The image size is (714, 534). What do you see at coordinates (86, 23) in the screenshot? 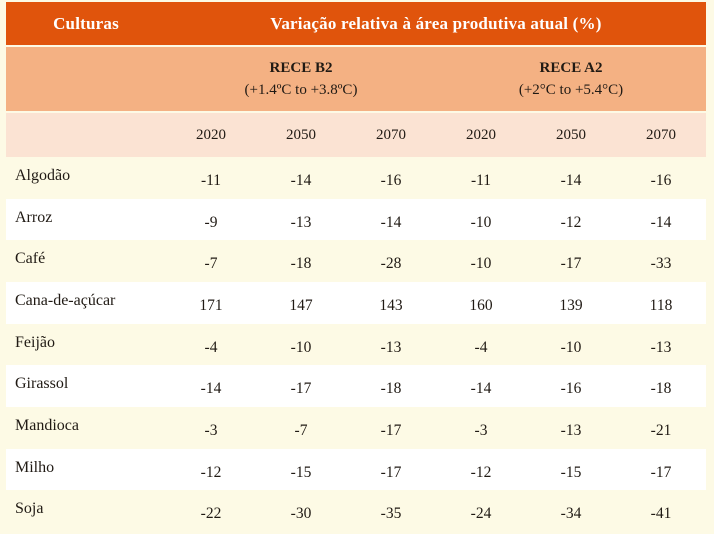
I see `col1-header: Culturas` at bounding box center [86, 23].